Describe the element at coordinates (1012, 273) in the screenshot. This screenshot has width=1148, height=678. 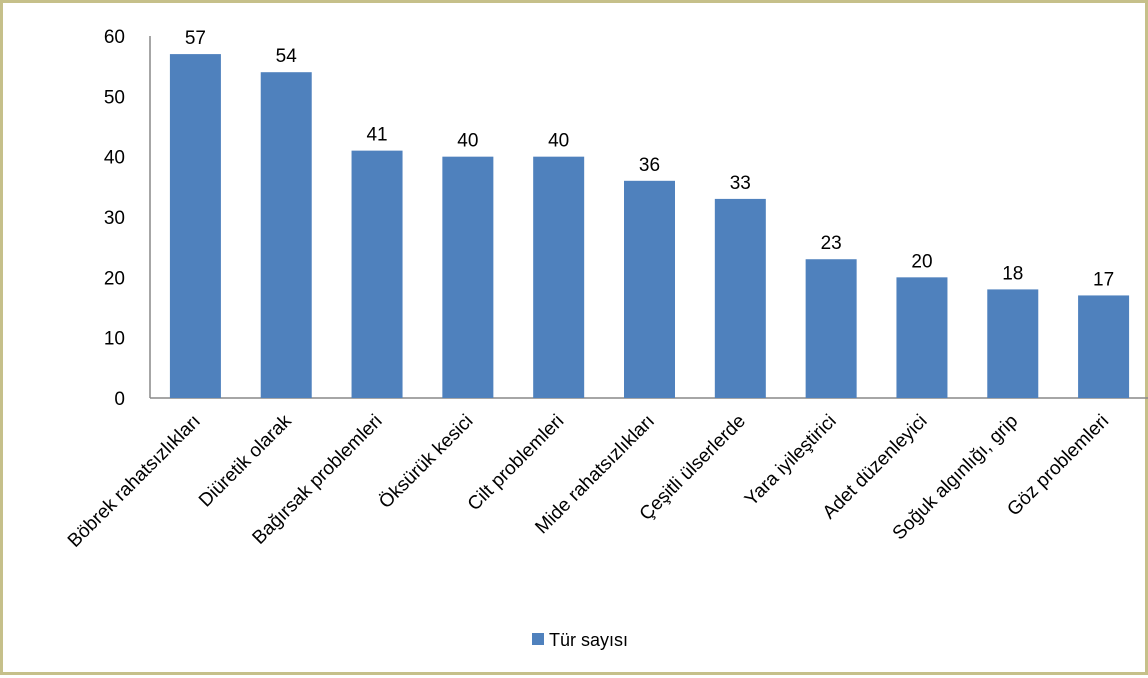
I see `data-label: 18` at that location.